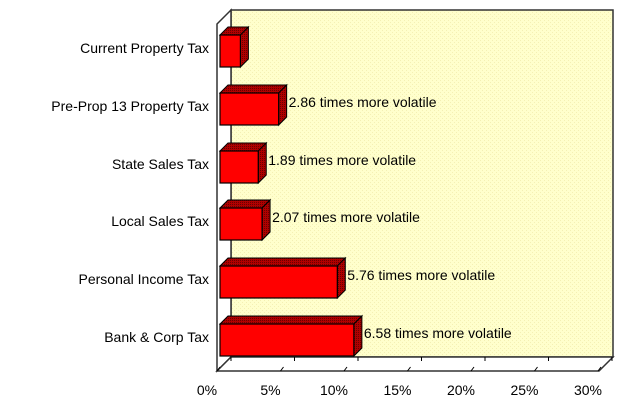 The height and width of the screenshot is (414, 640). Describe the element at coordinates (588, 390) in the screenshot. I see `x-tick-label: 30%` at that location.